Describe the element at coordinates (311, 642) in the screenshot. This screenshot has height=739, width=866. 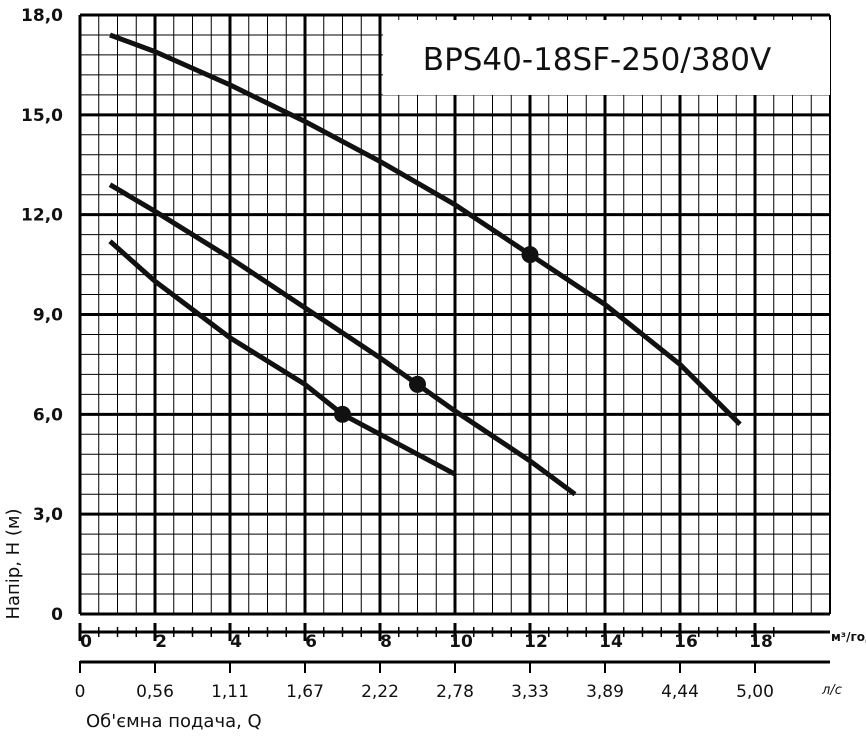
I see `x-tick-label: 6` at that location.